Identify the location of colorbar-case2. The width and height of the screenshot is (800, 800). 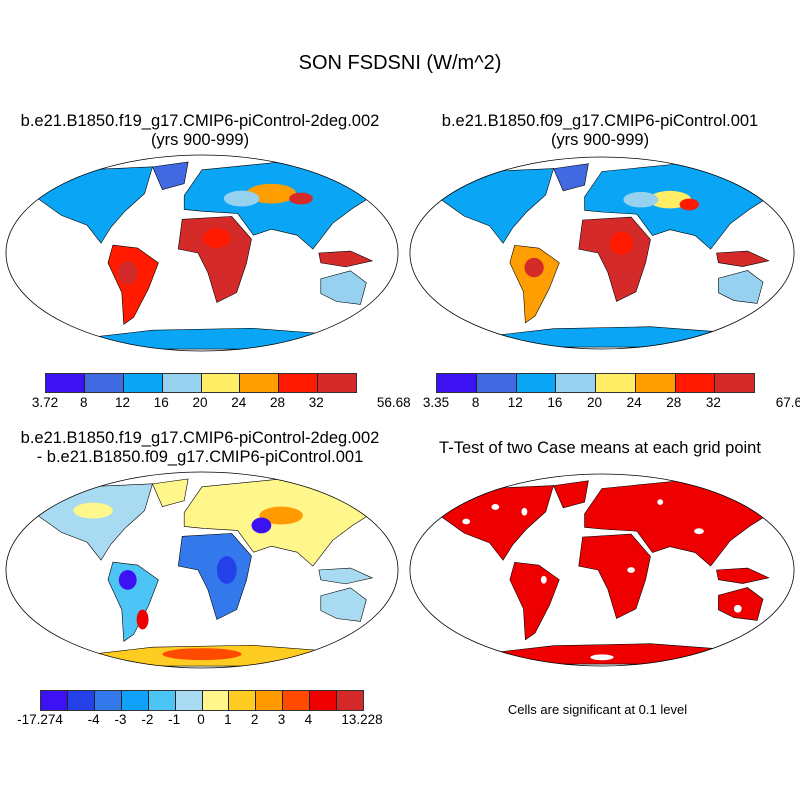
(595, 383).